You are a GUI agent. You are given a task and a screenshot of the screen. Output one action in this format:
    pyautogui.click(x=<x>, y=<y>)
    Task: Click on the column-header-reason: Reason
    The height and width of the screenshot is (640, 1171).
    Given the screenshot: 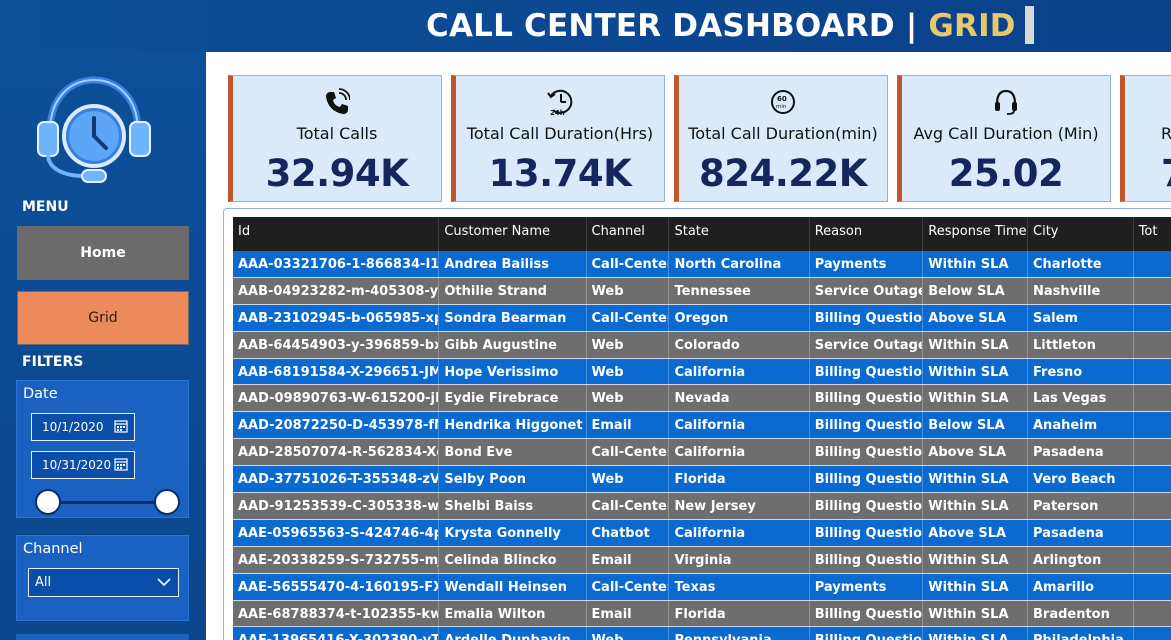 What is the action you would take?
    pyautogui.click(x=867, y=234)
    